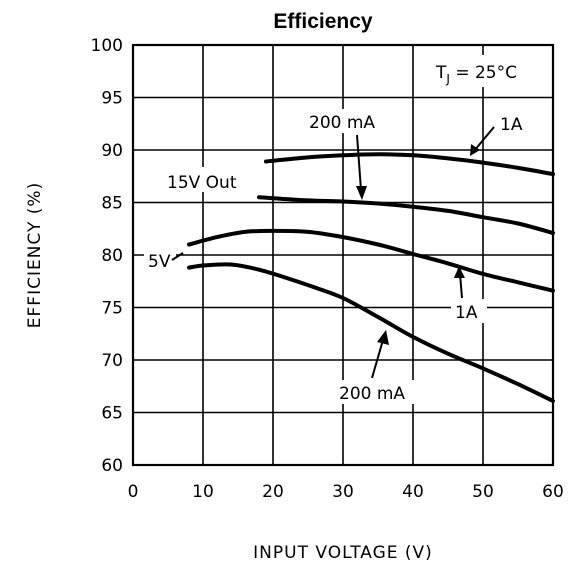 This screenshot has height=567, width=584. Describe the element at coordinates (35, 255) in the screenshot. I see `y-axis-label: EFFICIENCY (%)` at that location.